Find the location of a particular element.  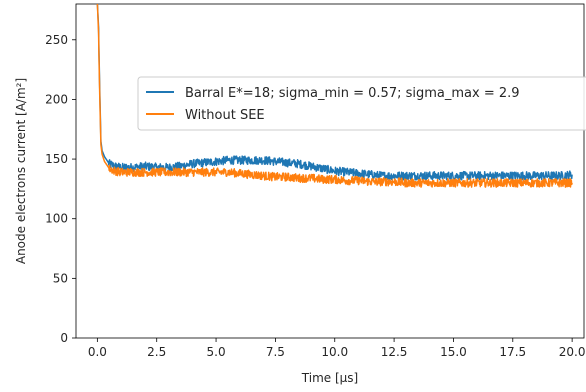

x-tick-label: 15.0 is located at coordinates (453, 352).